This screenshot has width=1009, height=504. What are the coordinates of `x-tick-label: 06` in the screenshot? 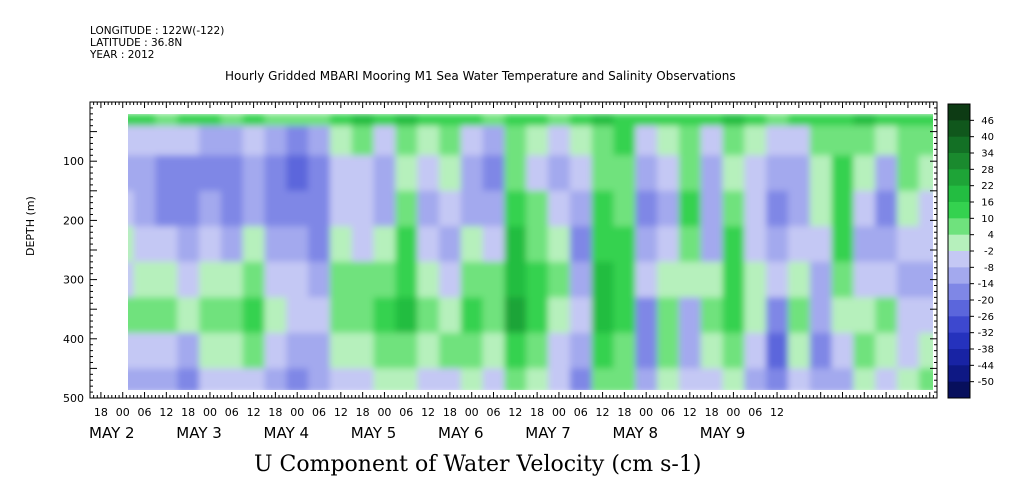 It's located at (755, 412).